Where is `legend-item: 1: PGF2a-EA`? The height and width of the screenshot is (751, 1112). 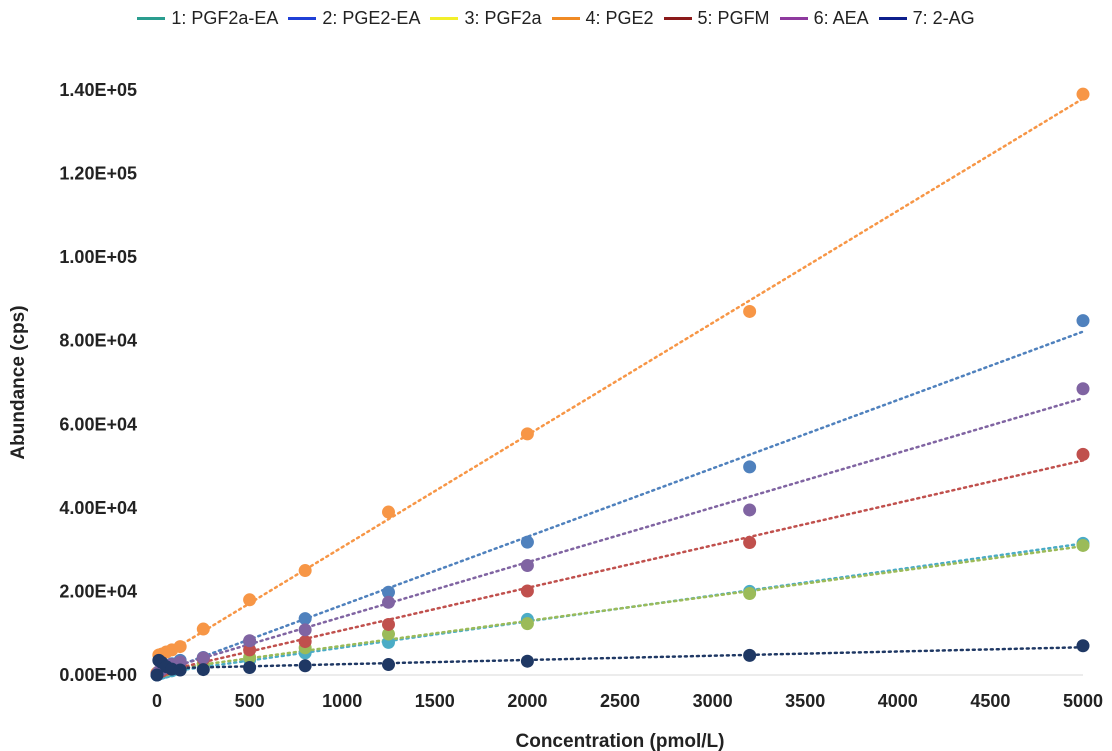 legend-item: 1: PGF2a-EA is located at coordinates (207, 18).